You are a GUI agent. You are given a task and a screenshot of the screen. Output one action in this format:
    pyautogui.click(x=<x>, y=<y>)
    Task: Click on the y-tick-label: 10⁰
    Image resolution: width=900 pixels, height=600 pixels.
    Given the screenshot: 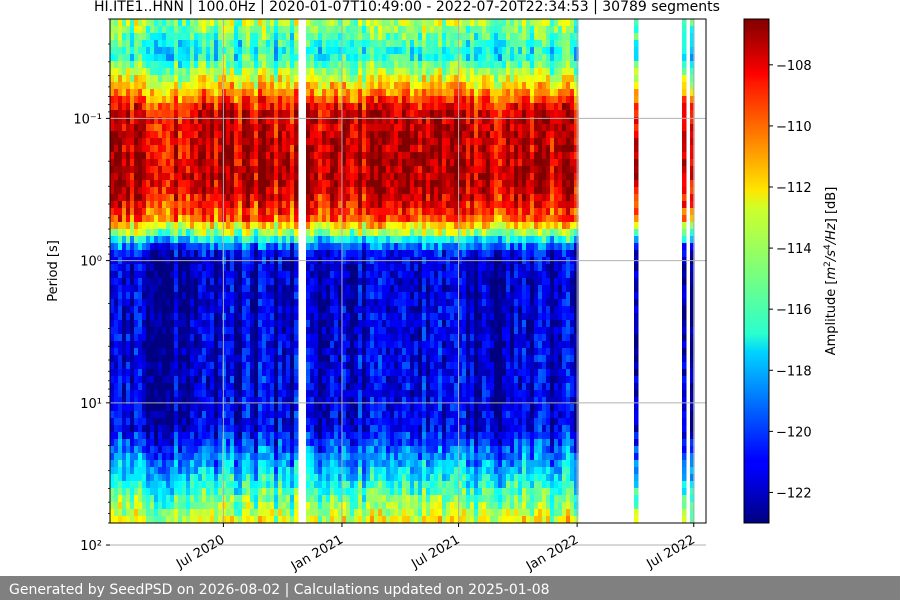 What is the action you would take?
    pyautogui.click(x=91, y=262)
    